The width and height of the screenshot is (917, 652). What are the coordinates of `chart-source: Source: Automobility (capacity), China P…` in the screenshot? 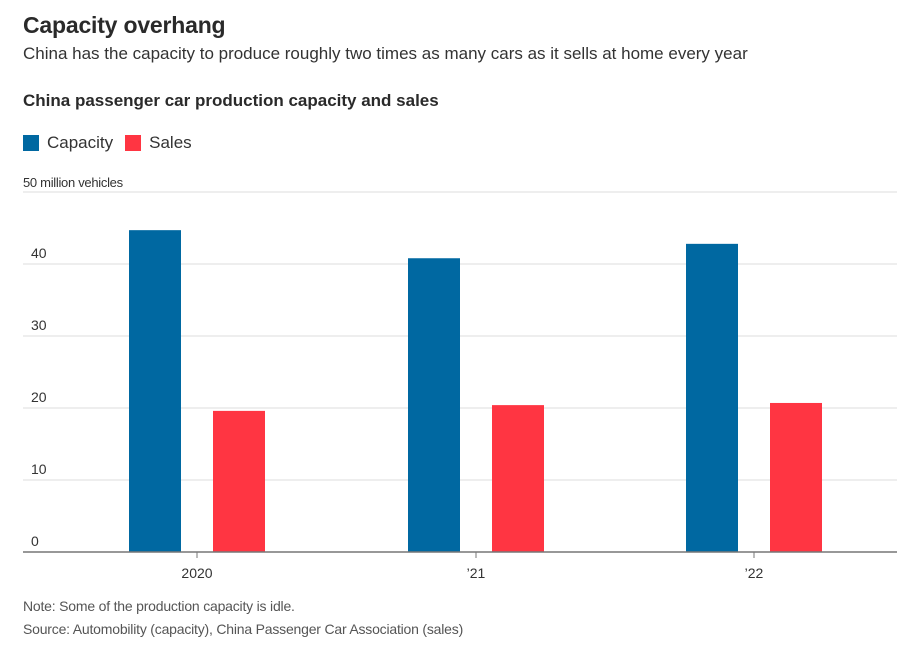 It's located at (243, 629).